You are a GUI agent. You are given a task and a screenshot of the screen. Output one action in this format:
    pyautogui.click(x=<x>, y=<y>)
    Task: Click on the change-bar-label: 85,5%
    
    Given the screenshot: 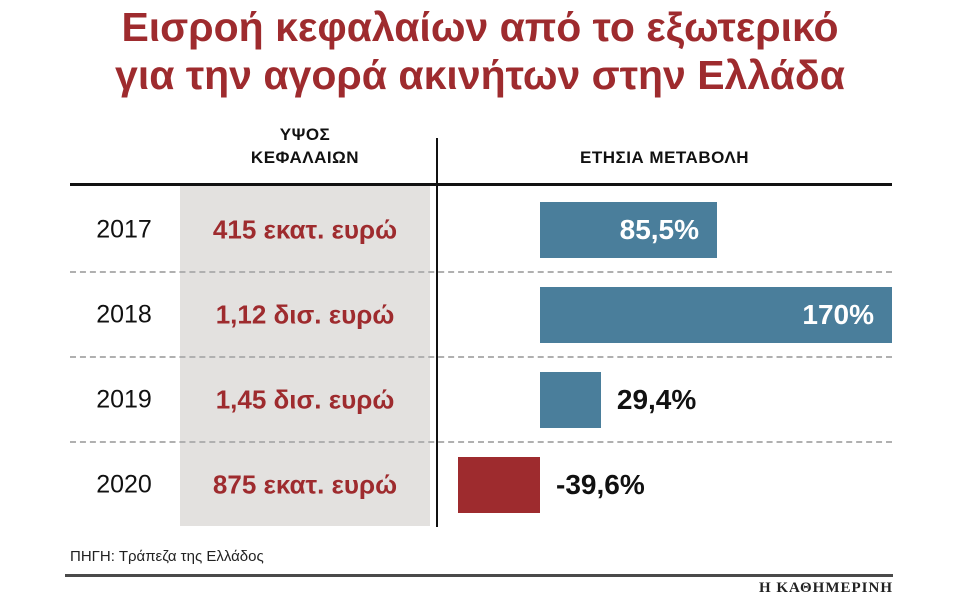 What is the action you would take?
    pyautogui.click(x=659, y=229)
    